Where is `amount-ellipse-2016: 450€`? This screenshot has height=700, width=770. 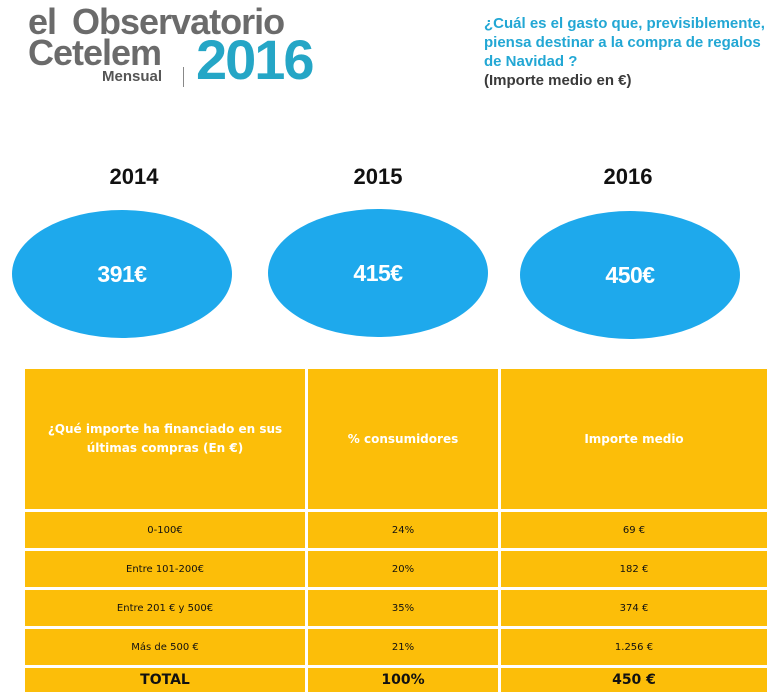 amount-ellipse-2016: 450€ is located at coordinates (630, 275).